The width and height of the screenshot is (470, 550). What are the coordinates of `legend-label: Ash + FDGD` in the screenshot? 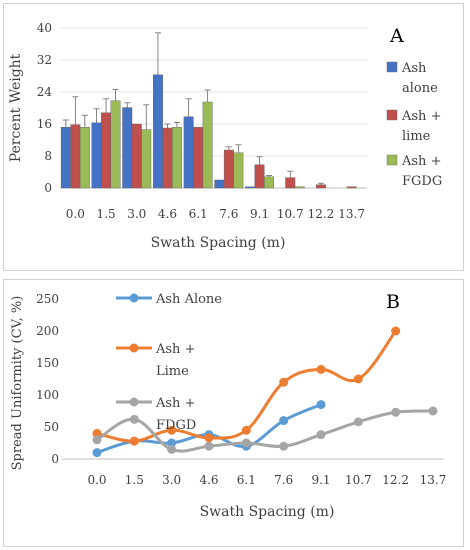 It's located at (175, 414).